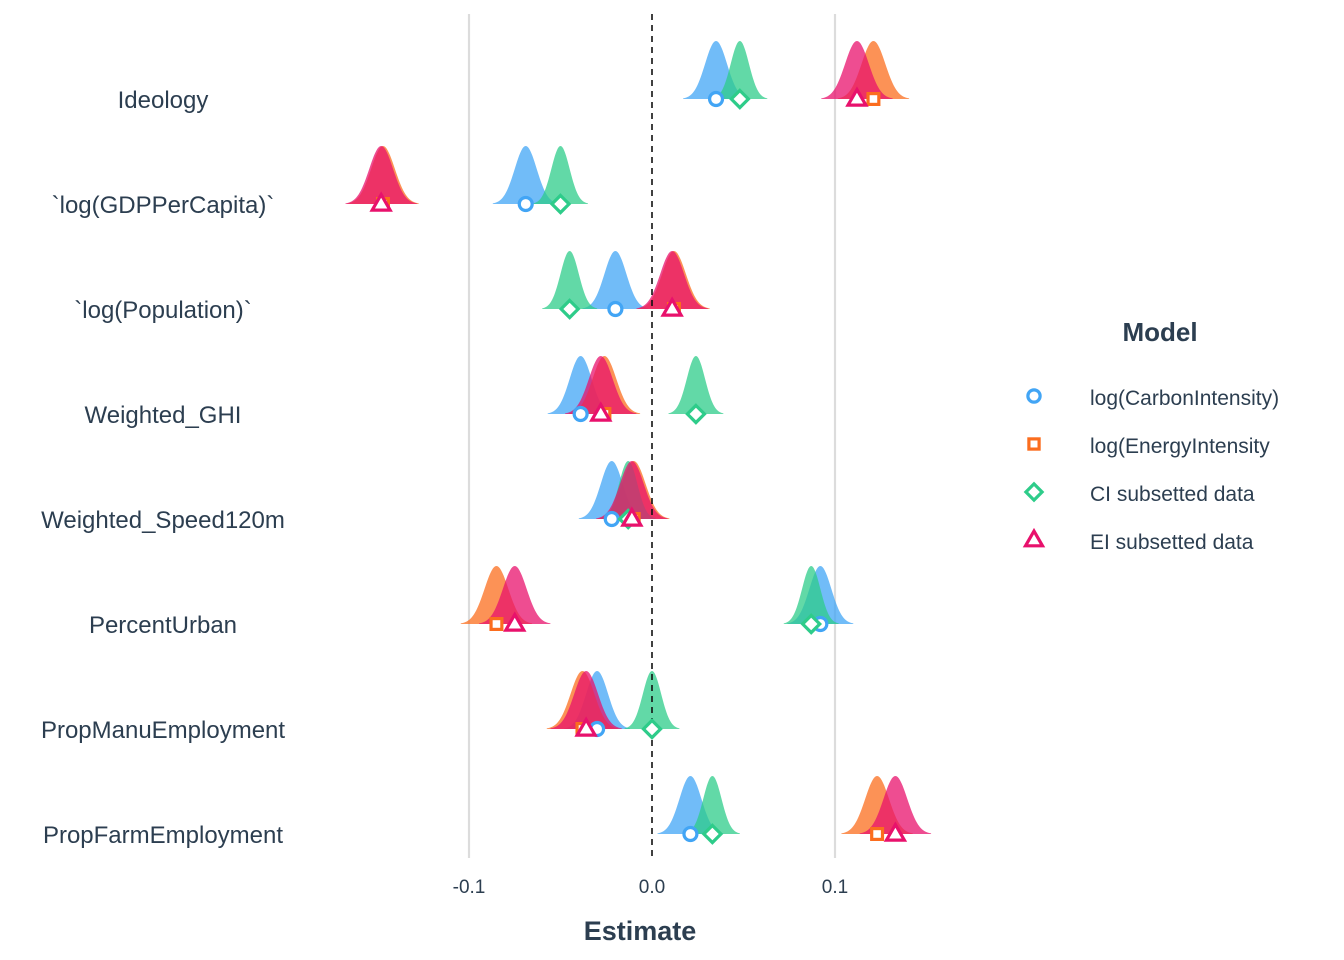  Describe the element at coordinates (163, 730) in the screenshot. I see `y-tick-label: PropManuEmployment` at that location.